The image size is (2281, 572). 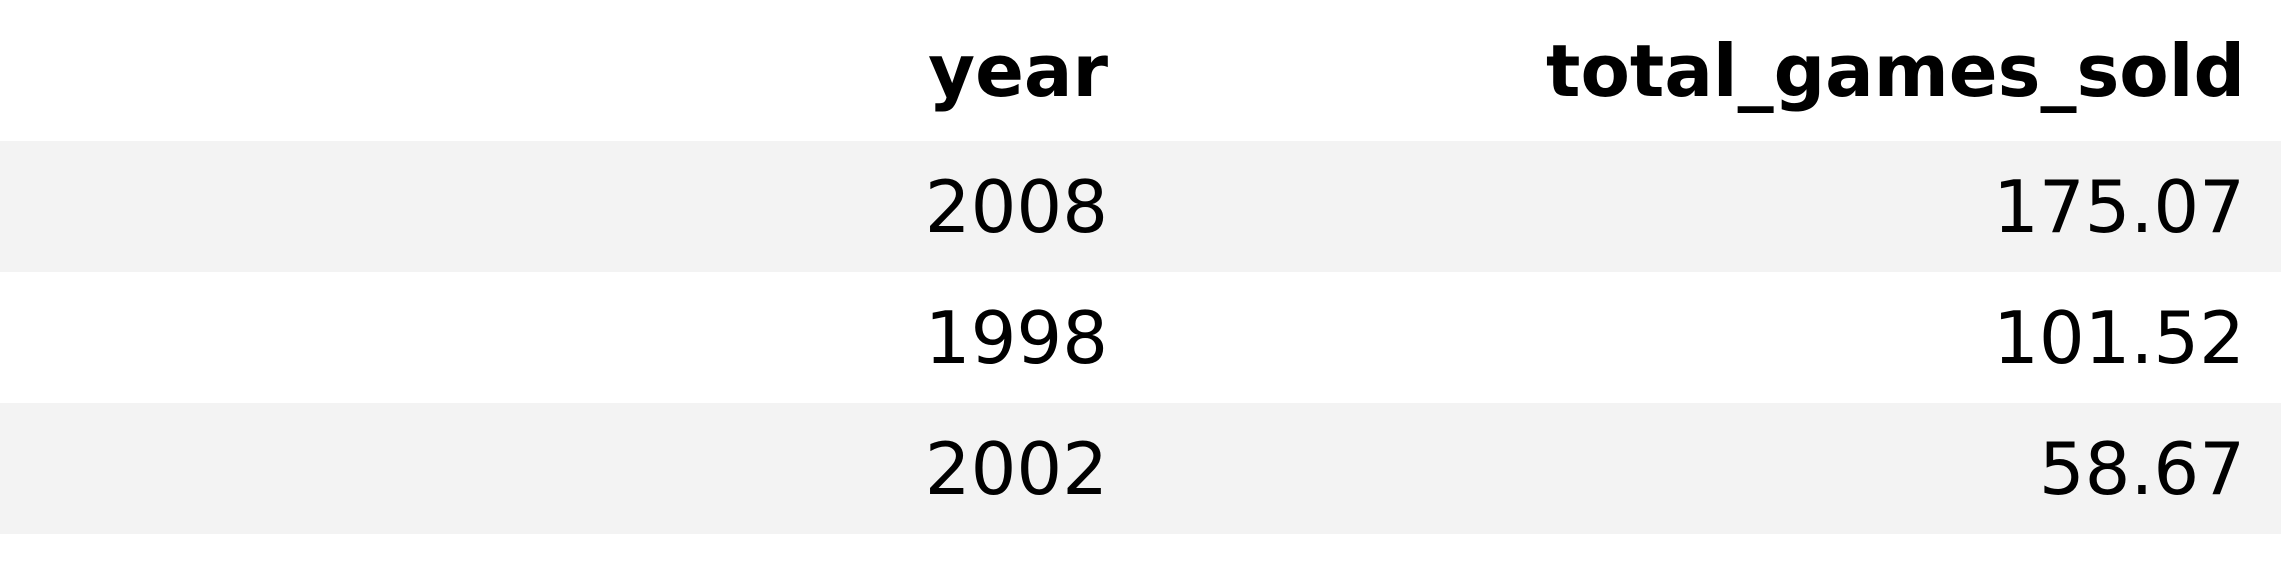 What do you see at coordinates (2119, 206) in the screenshot?
I see `total-games-sold-cell: 175.07` at bounding box center [2119, 206].